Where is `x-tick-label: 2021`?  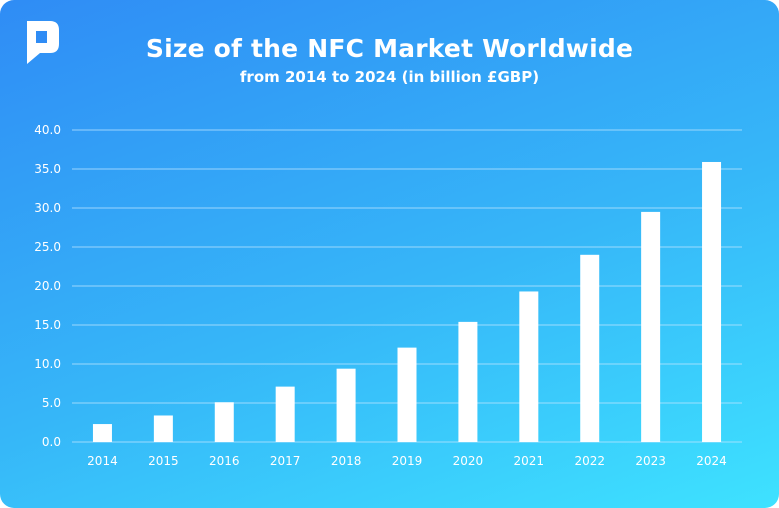 x-tick-label: 2021 is located at coordinates (529, 461).